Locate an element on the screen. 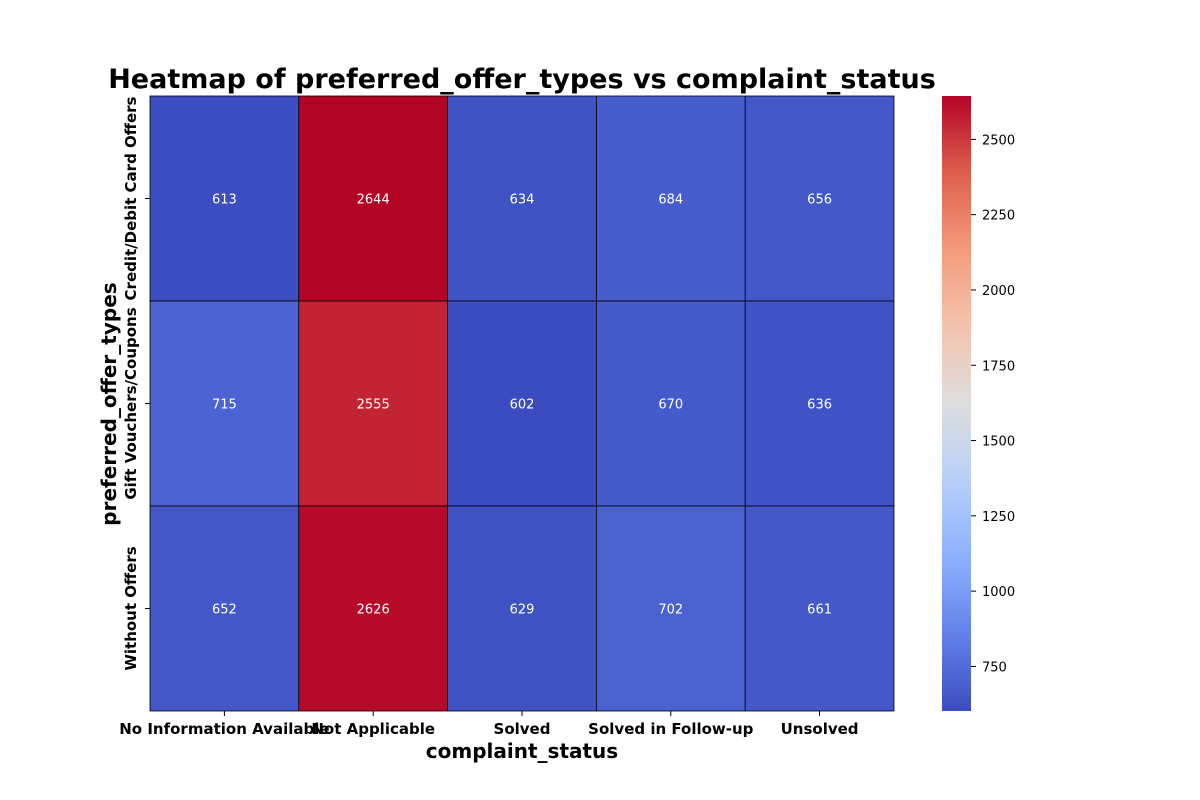 The height and width of the screenshot is (800, 1200). cell-value-label: 715 is located at coordinates (224, 405).